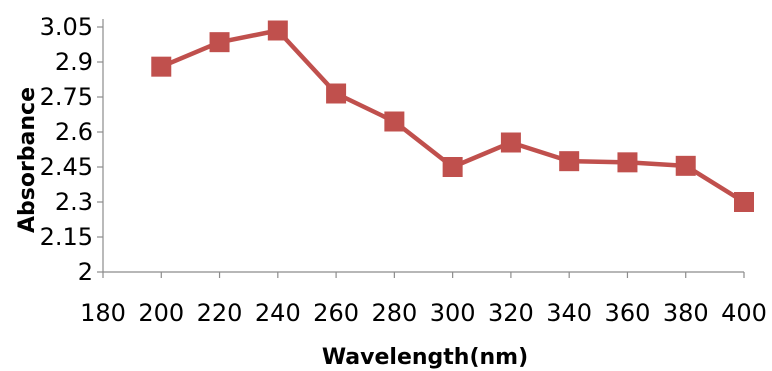 This screenshot has width=772, height=371. I want to click on y-tick-label: 2.75, so click(66, 97).